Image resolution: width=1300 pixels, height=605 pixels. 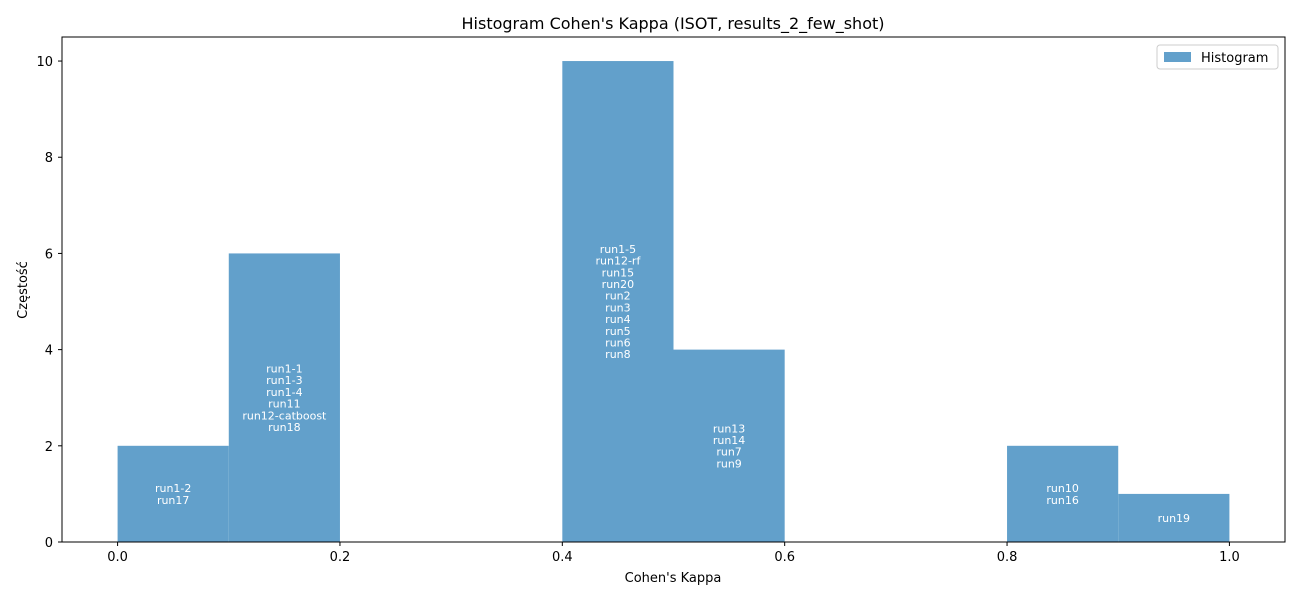 I want to click on bar-run-label: run2, so click(x=617, y=296).